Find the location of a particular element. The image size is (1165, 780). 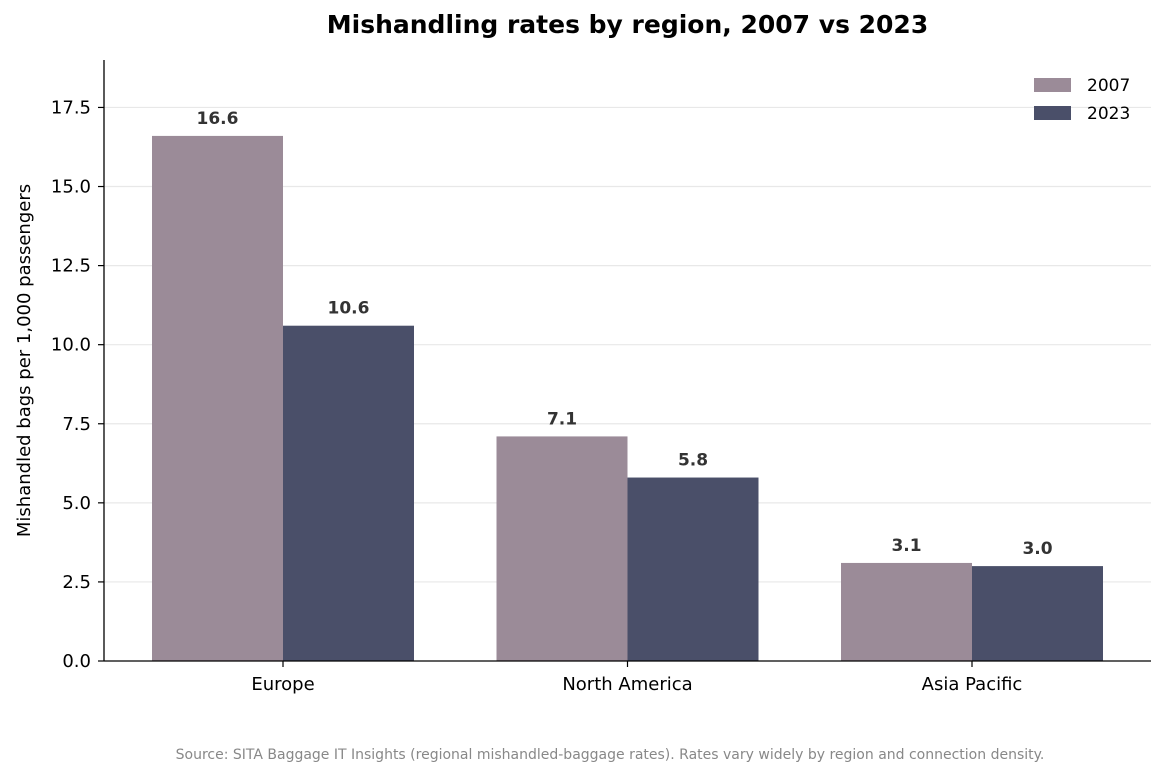

y-tick-label: 7.5 is located at coordinates (76, 424).